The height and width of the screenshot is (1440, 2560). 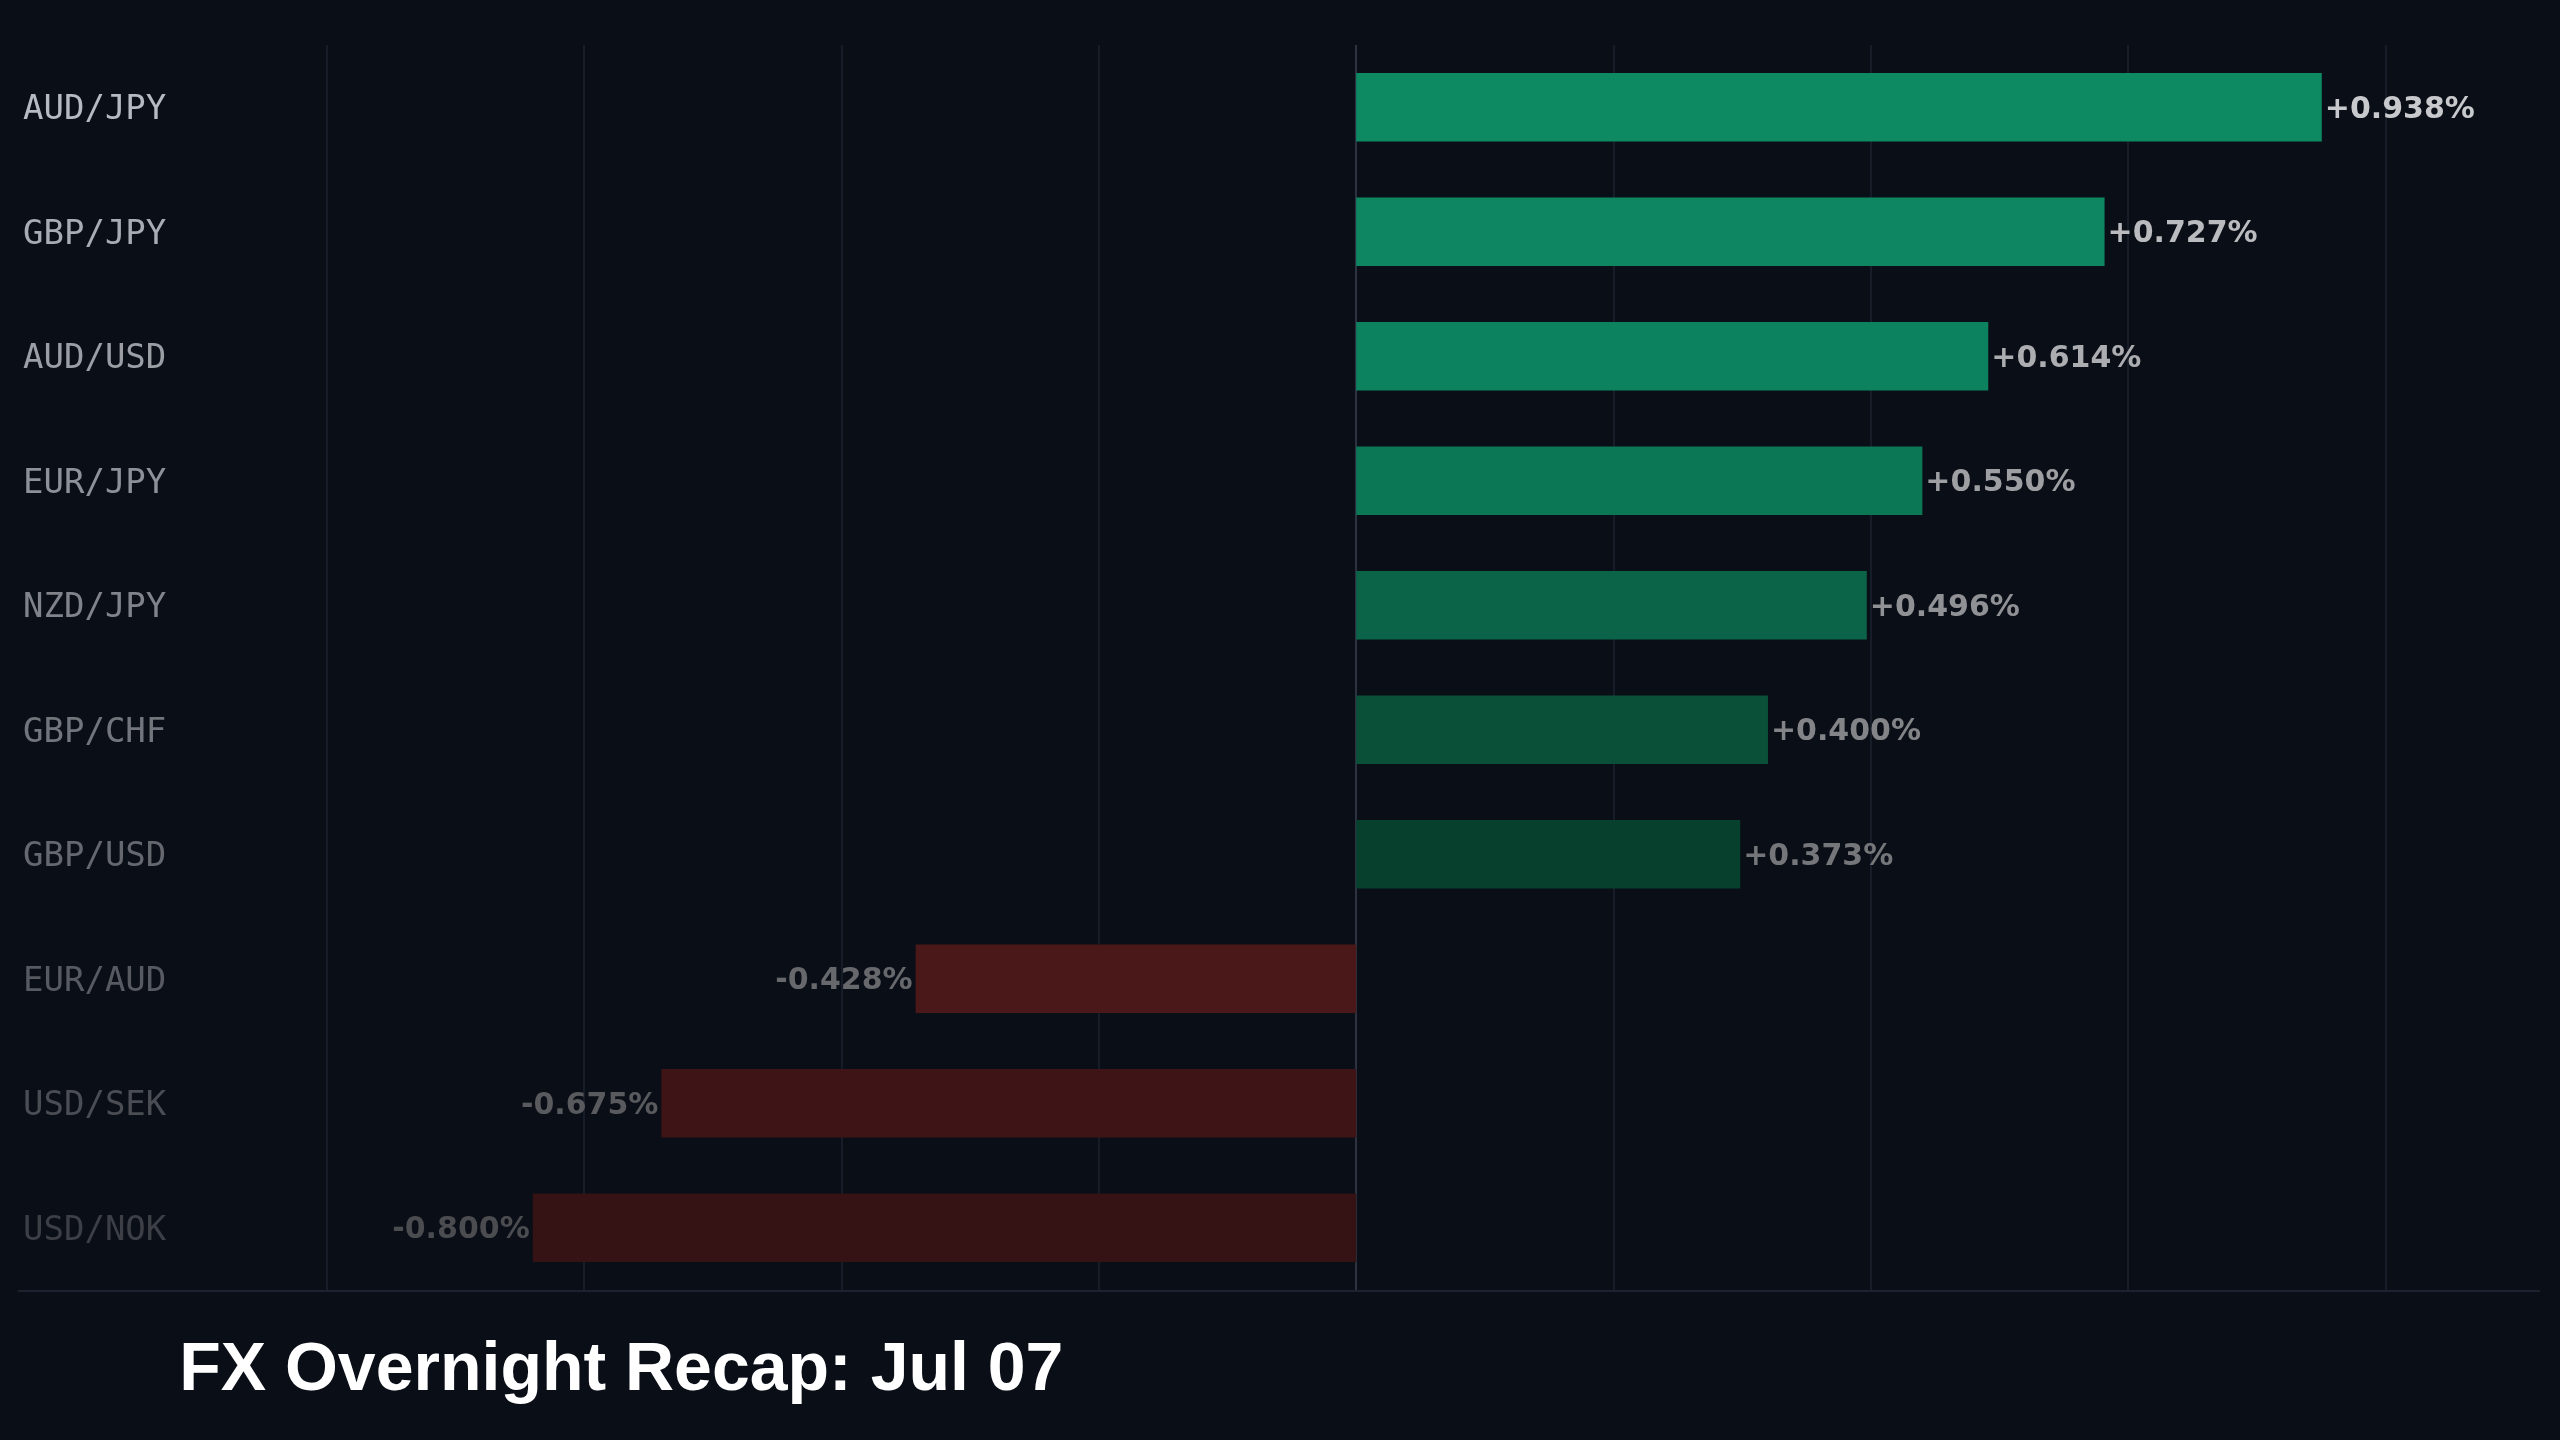 What do you see at coordinates (1846, 730) in the screenshot?
I see `data-label: +0.400%` at bounding box center [1846, 730].